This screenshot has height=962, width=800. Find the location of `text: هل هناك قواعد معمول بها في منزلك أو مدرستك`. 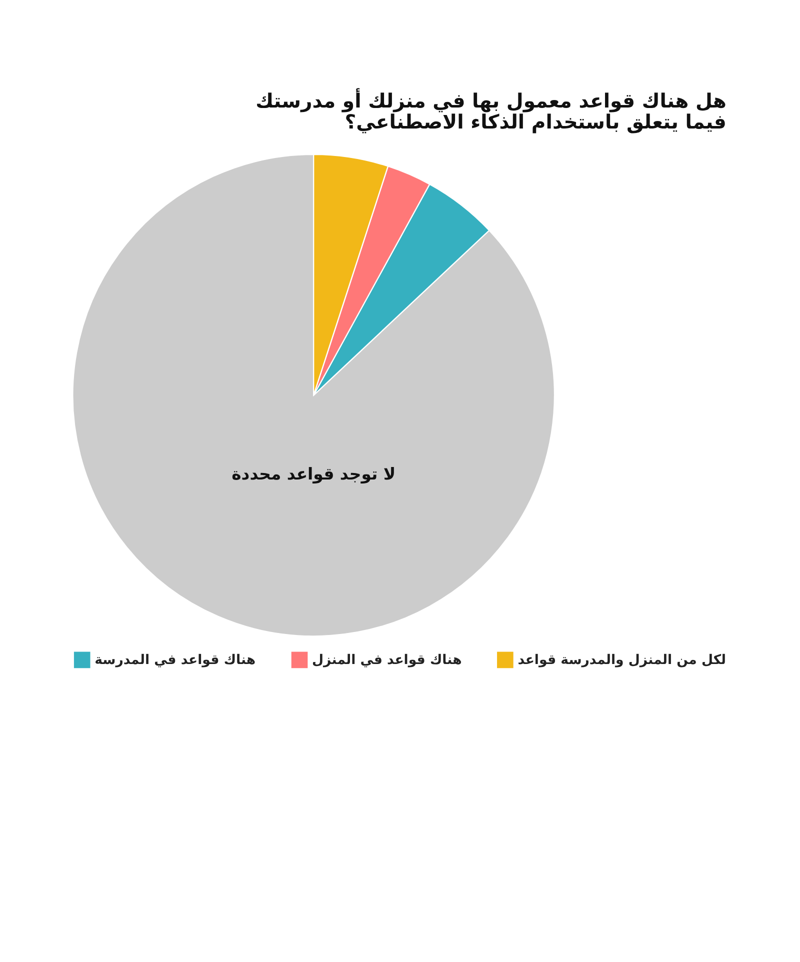

text: هل هناك قواعد معمول بها في منزلك أو مدرستك is located at coordinates (491, 100).